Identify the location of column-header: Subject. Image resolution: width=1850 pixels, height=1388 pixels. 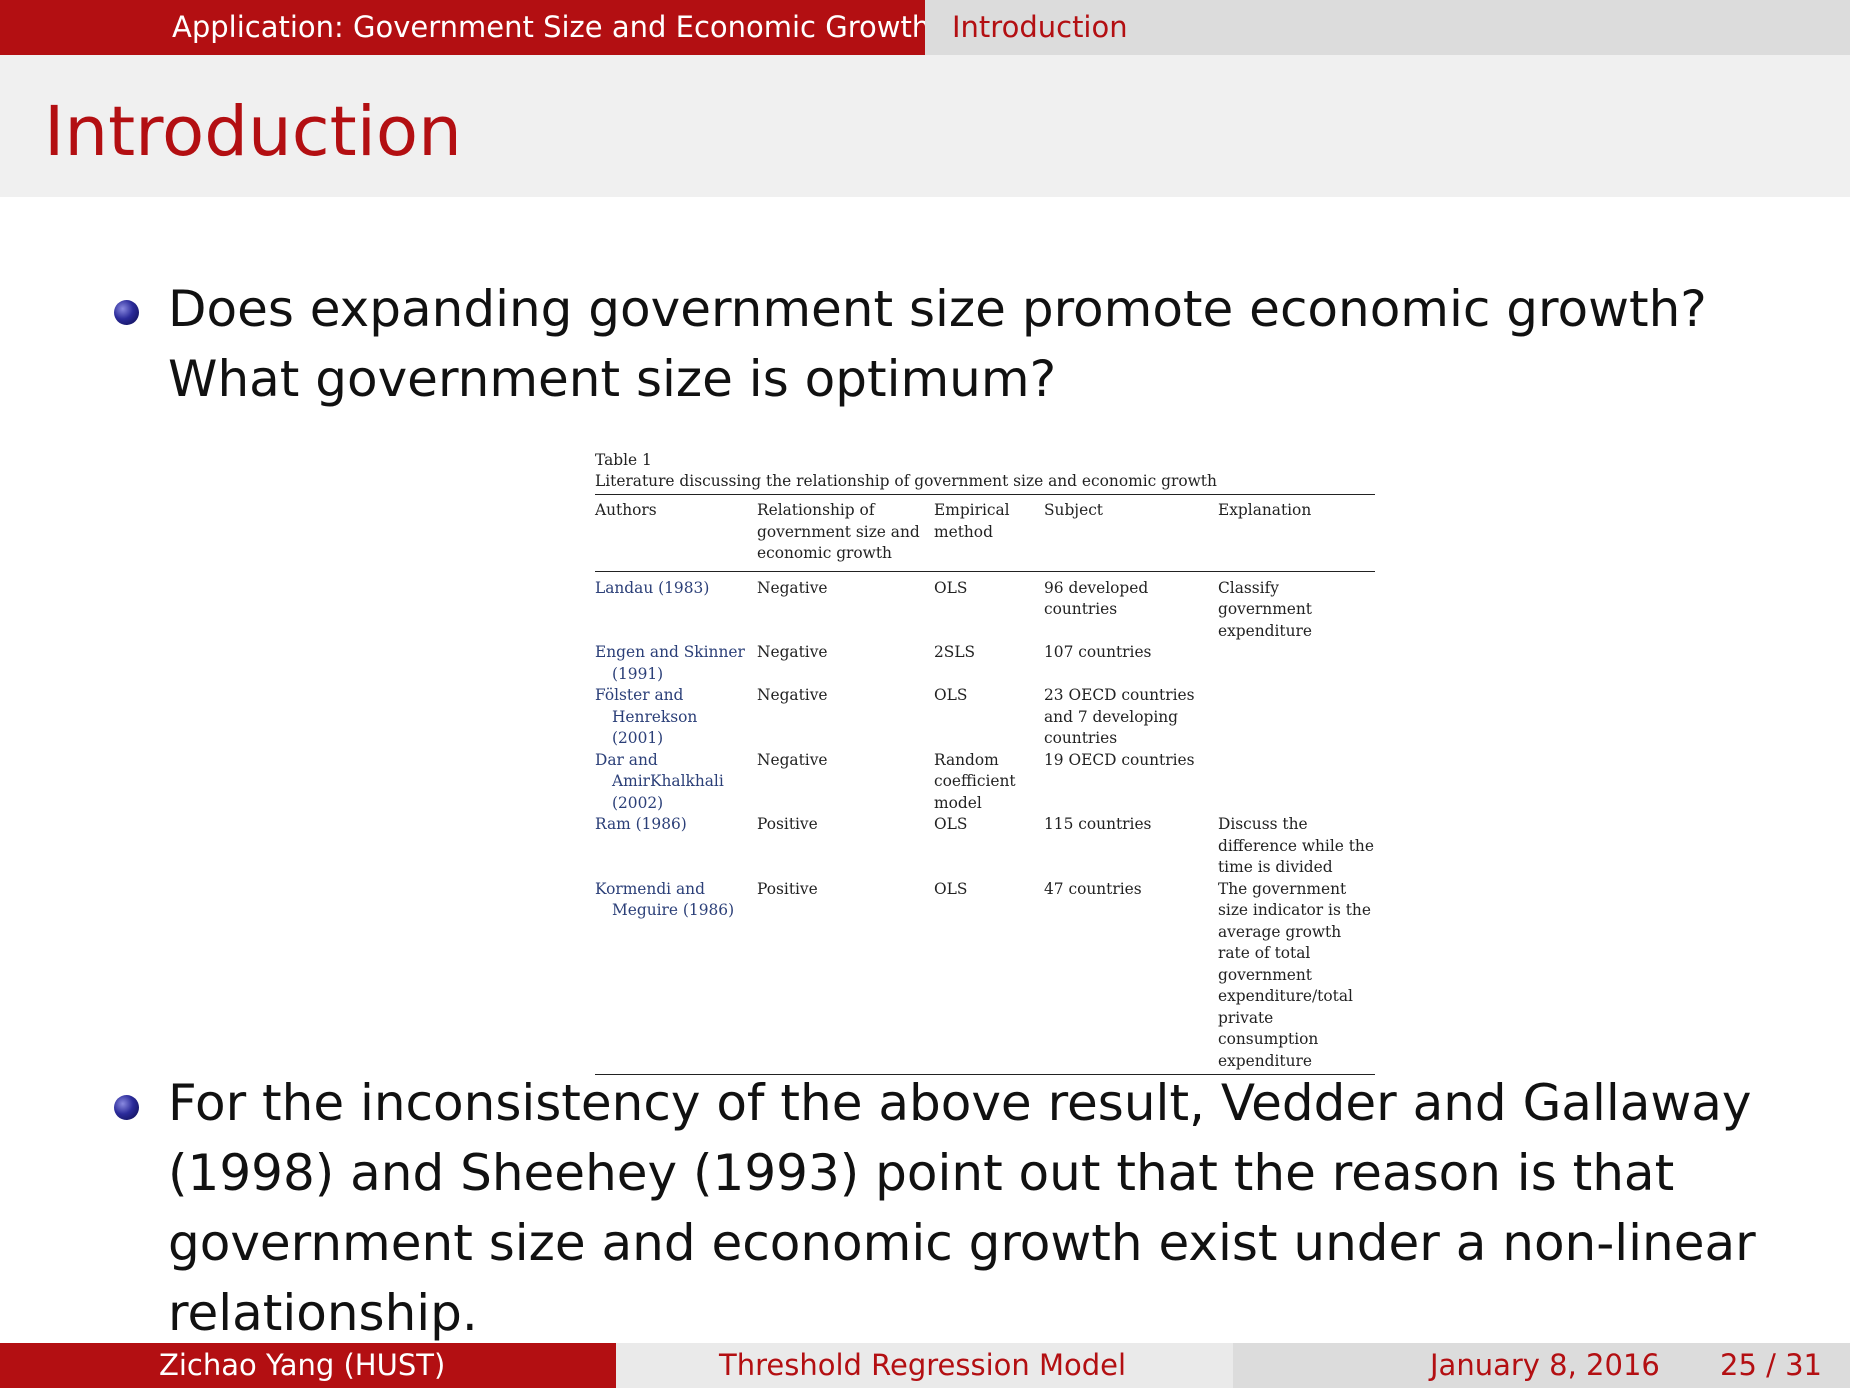
(1131, 533).